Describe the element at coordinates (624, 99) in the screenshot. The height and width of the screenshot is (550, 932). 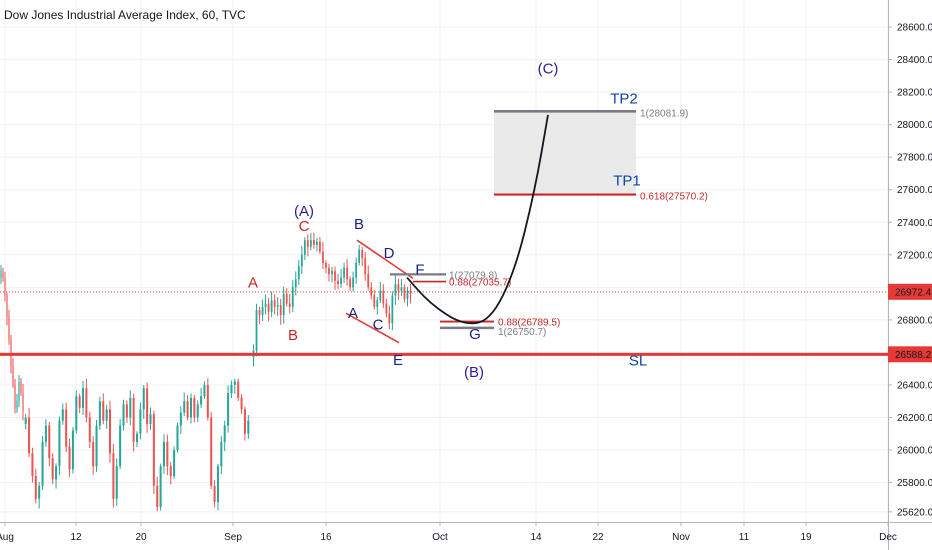
I see `wave-label: TP2` at that location.